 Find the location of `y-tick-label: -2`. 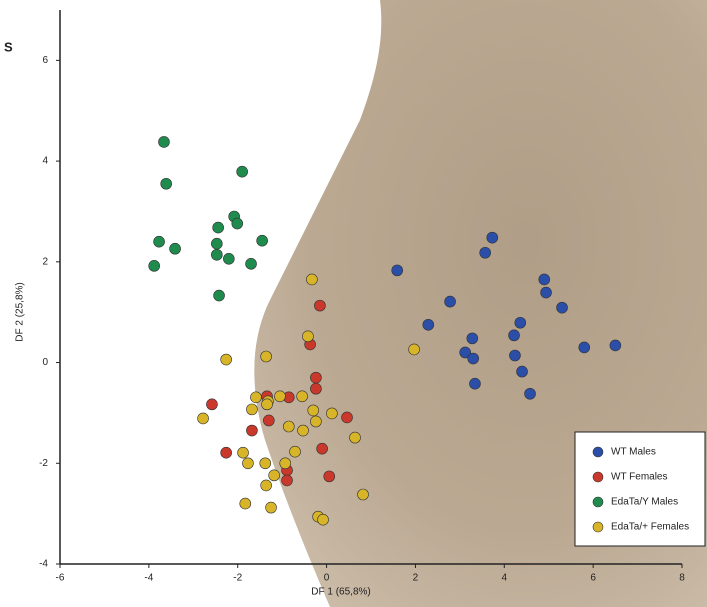

y-tick-label: -2 is located at coordinates (43, 463).